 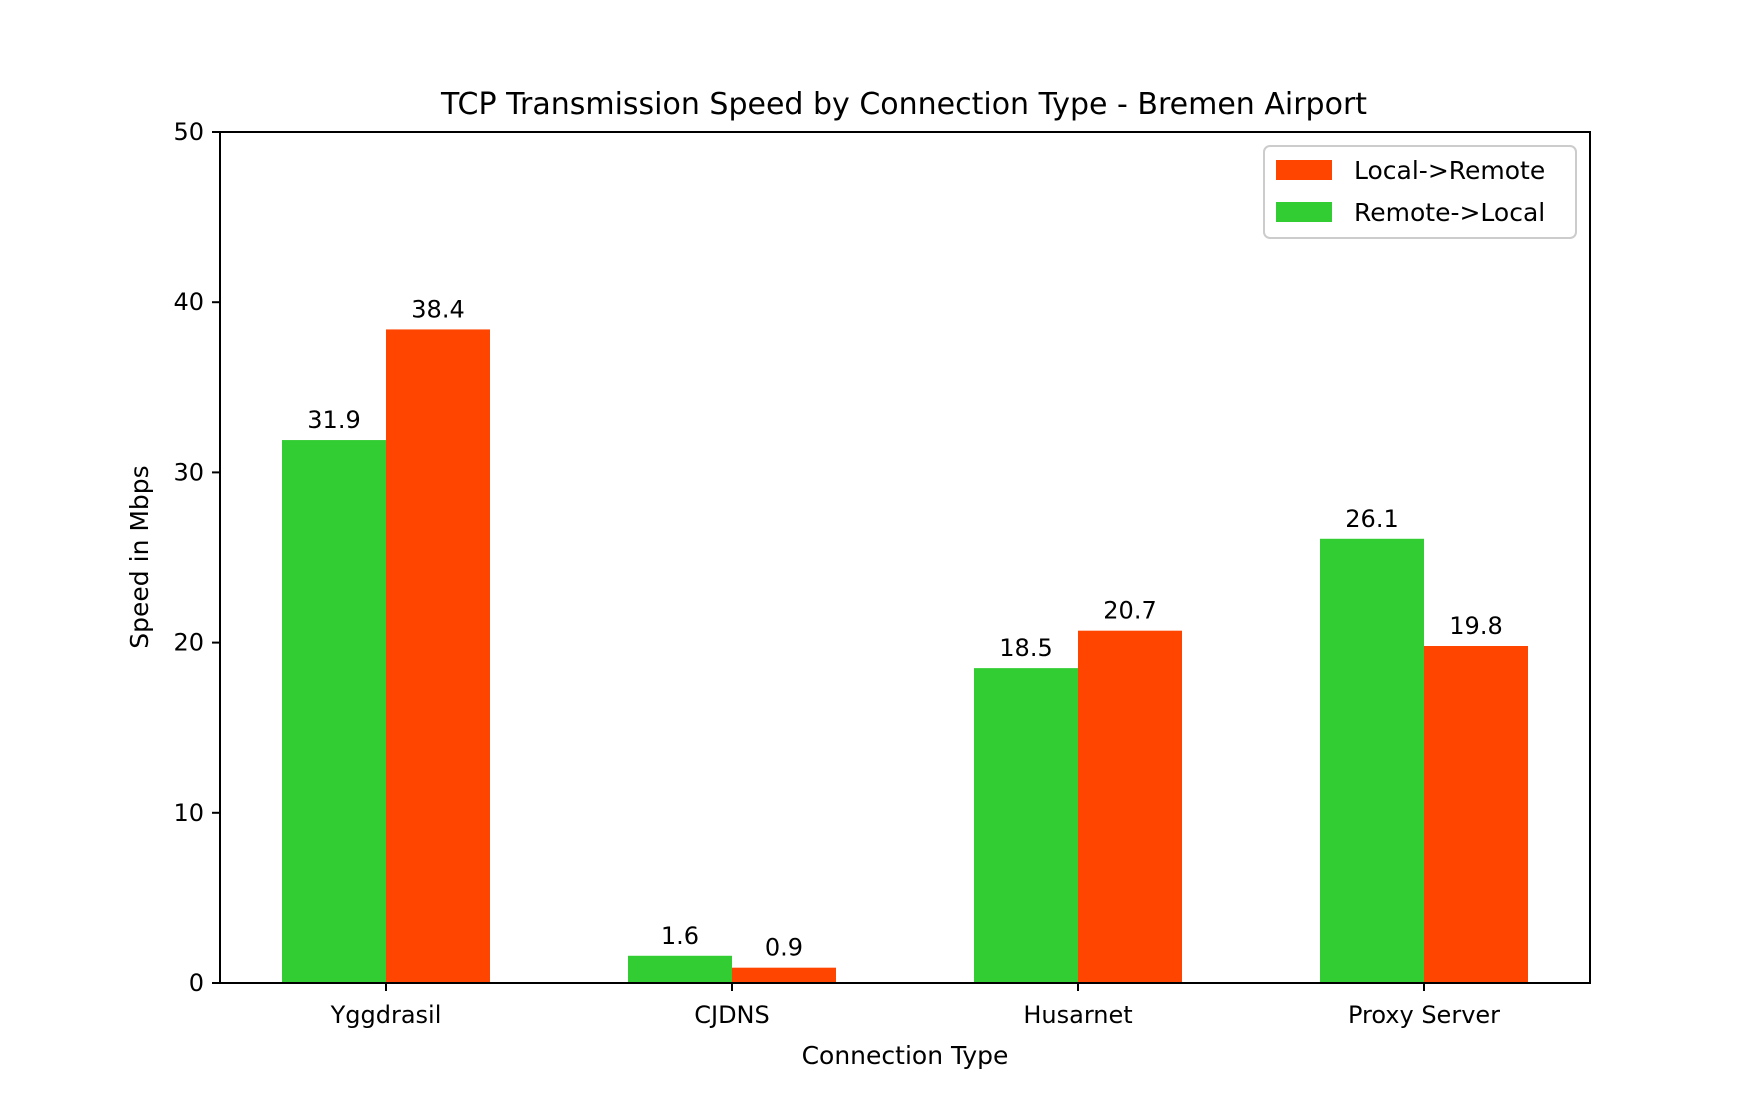 What do you see at coordinates (1424, 1015) in the screenshot?
I see `x-tick-label-3: Proxy Server` at bounding box center [1424, 1015].